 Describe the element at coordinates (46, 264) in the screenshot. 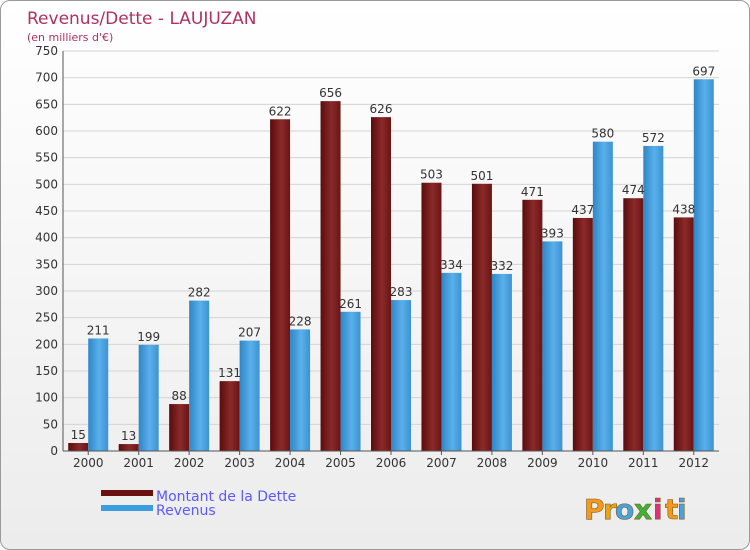

I see `y-tick-label: 350` at that location.